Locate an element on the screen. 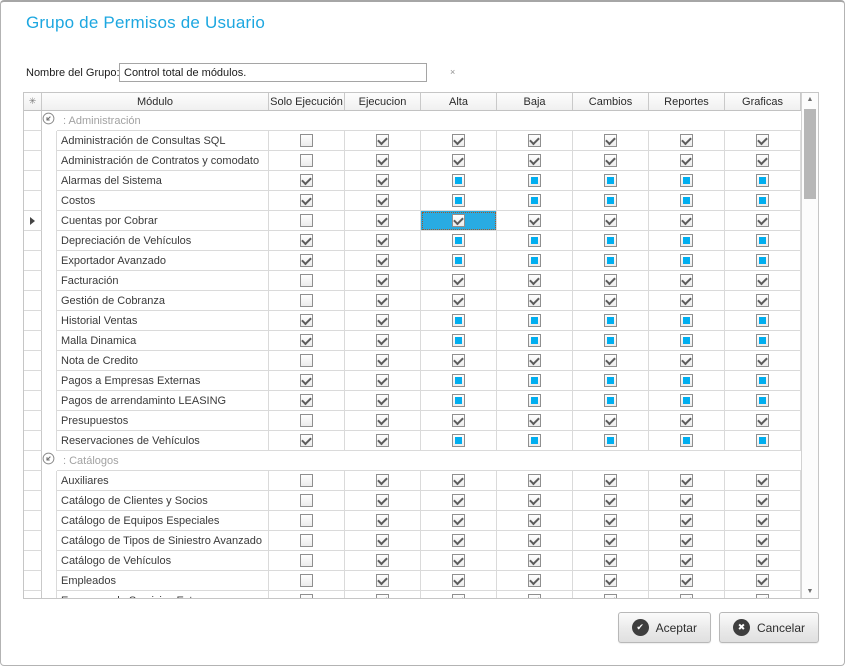 Image resolution: width=845 pixels, height=666 pixels. cancel-button: ✖ Cancelar is located at coordinates (768, 627).